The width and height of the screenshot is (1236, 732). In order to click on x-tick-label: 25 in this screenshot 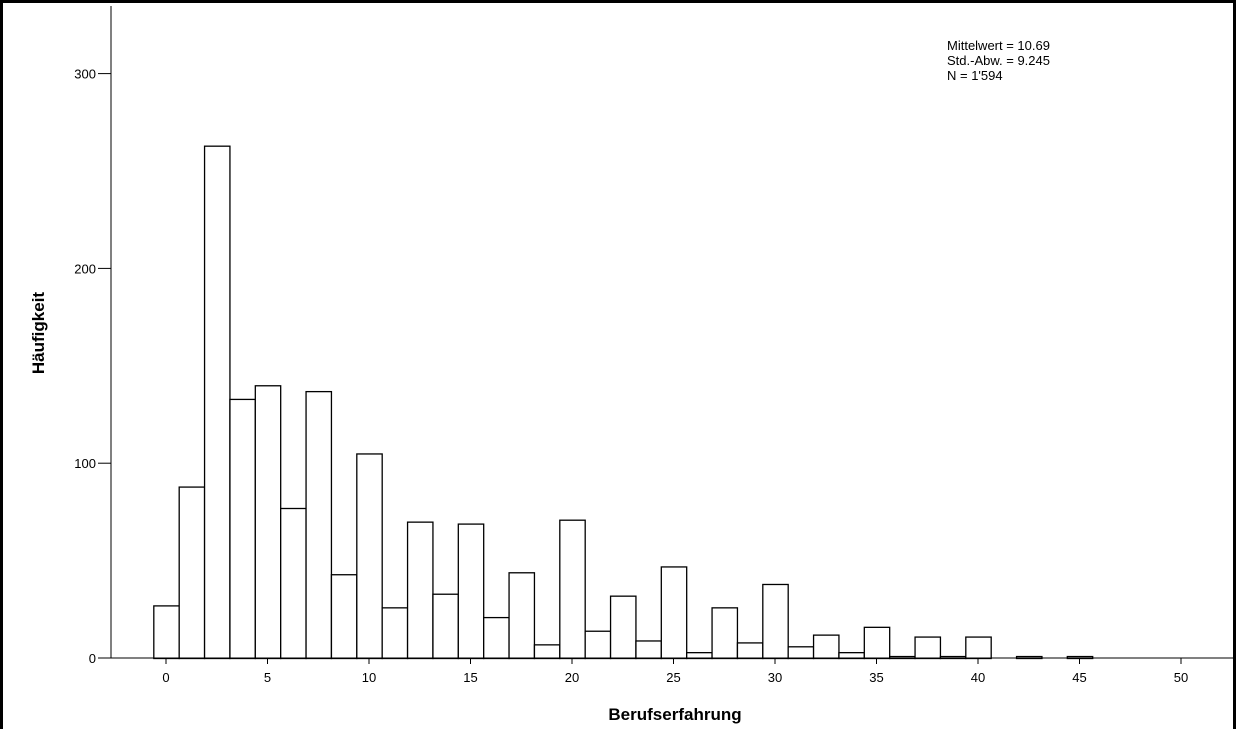, I will do `click(673, 677)`.